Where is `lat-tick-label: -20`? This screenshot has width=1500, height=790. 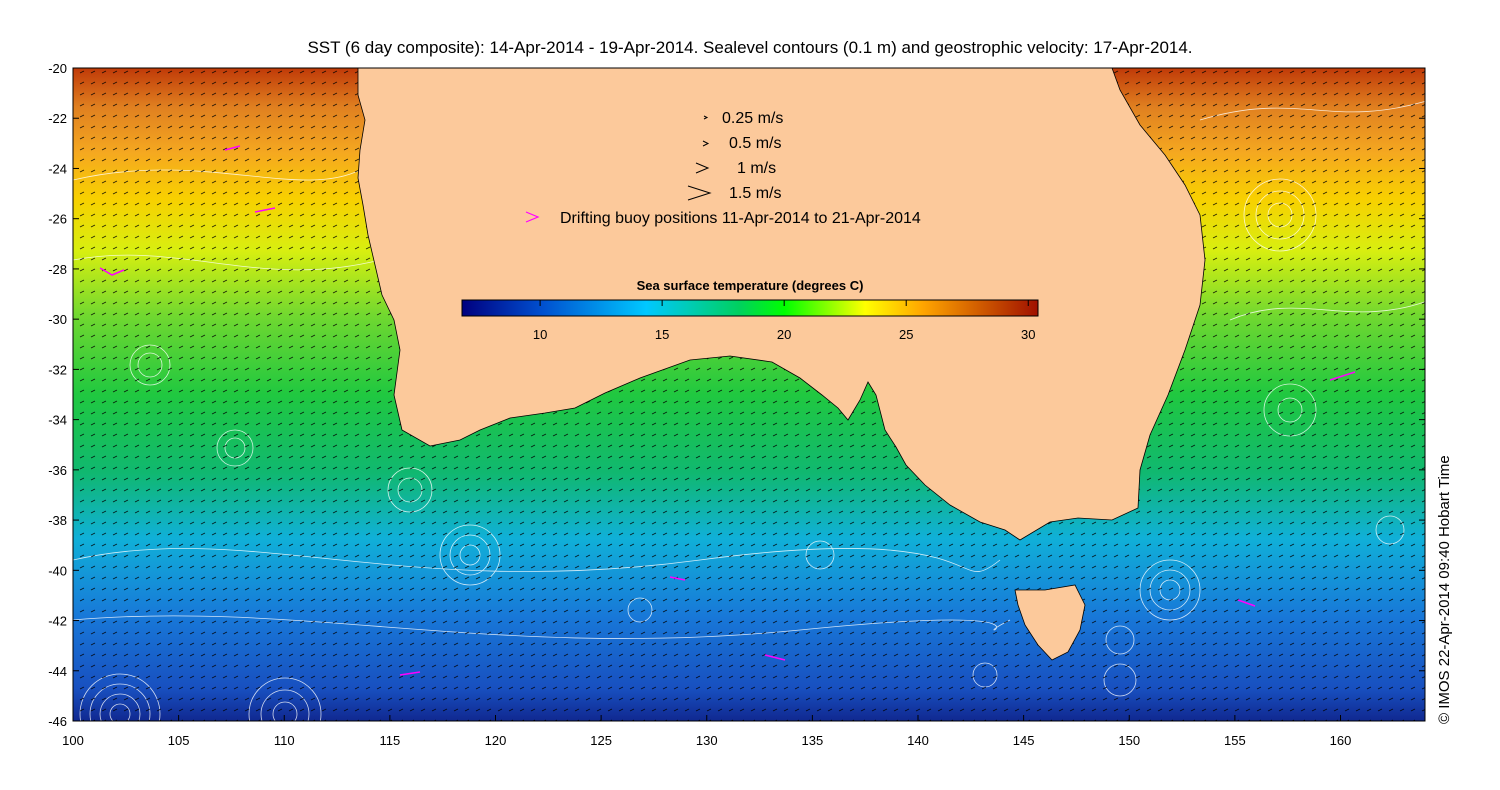
lat-tick-label: -20 is located at coordinates (57, 68).